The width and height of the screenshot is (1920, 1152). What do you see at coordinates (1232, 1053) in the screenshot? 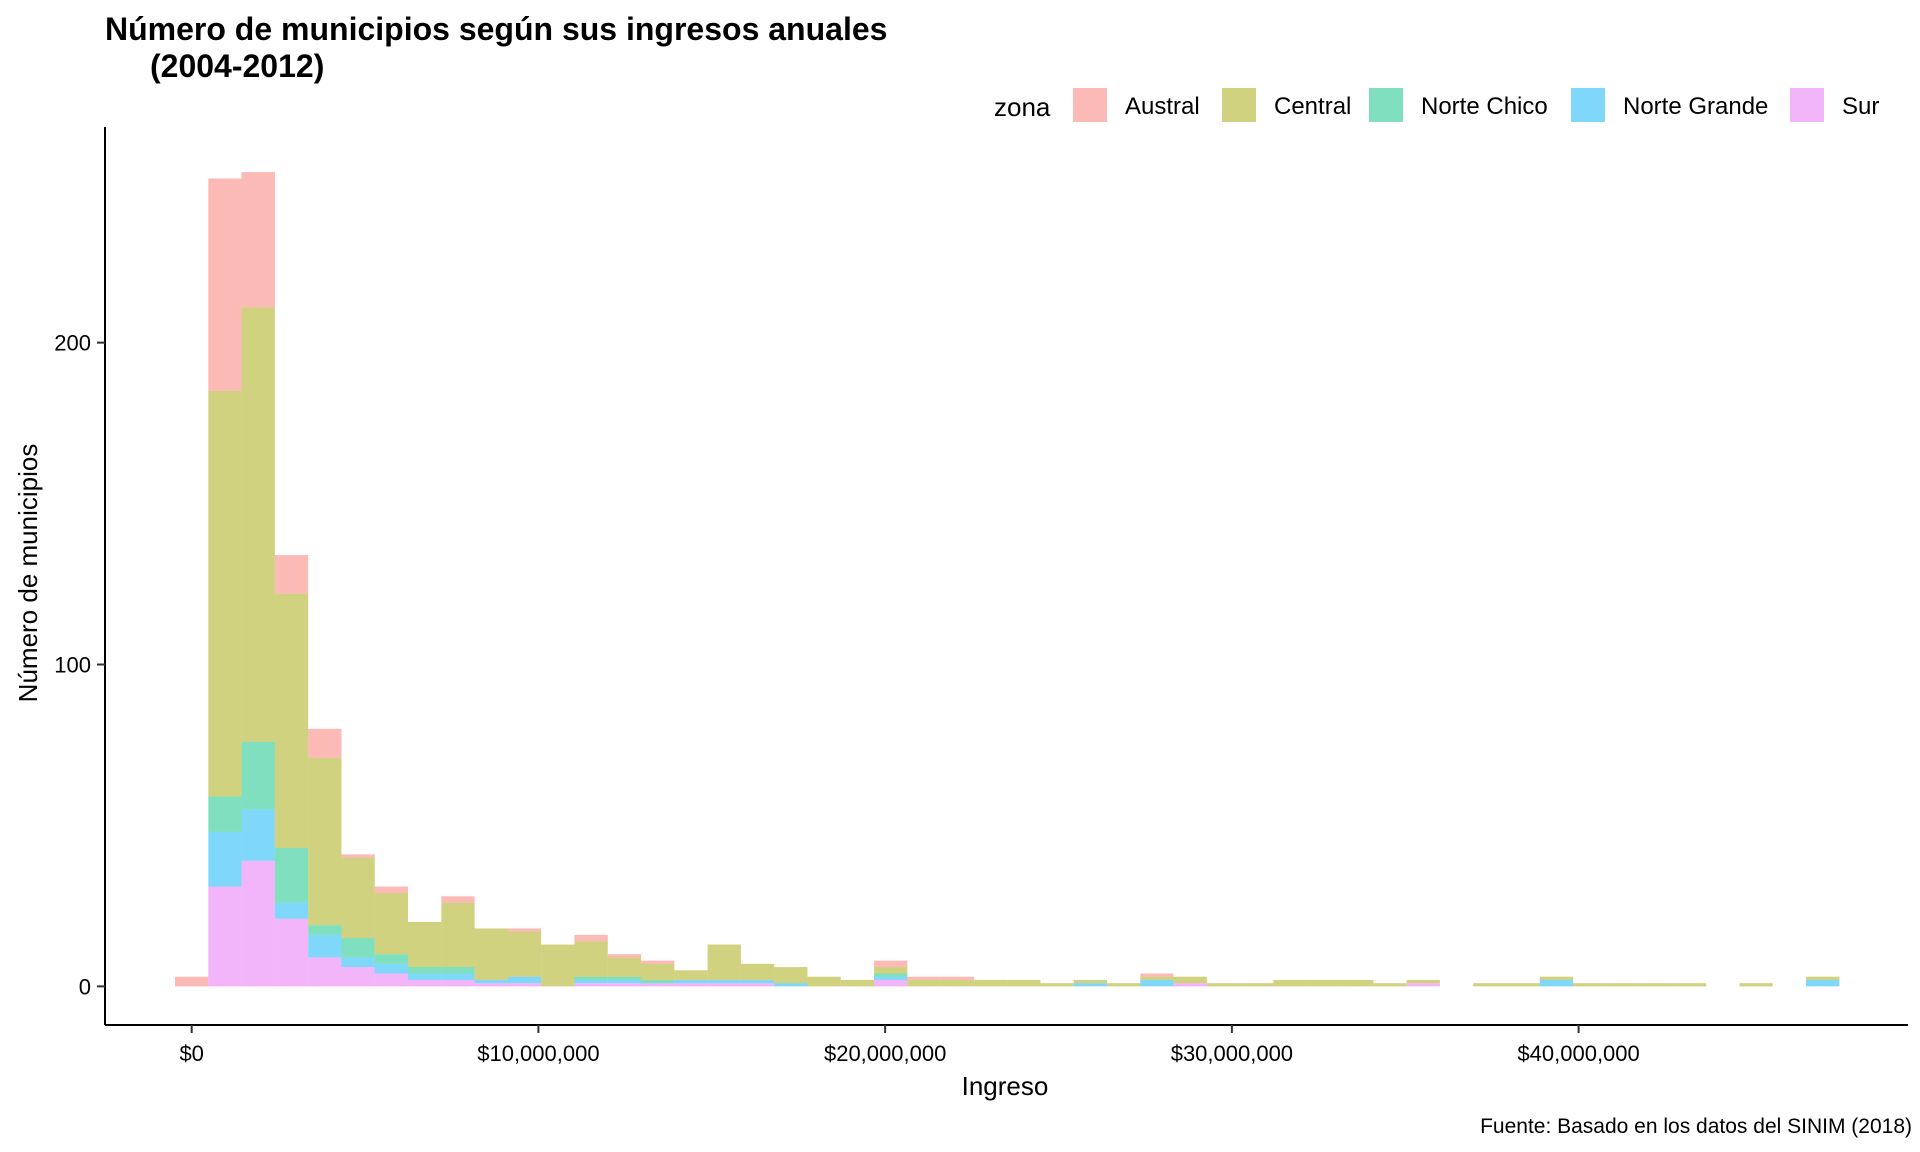
I see `x-tick-label: $30,000,000` at bounding box center [1232, 1053].